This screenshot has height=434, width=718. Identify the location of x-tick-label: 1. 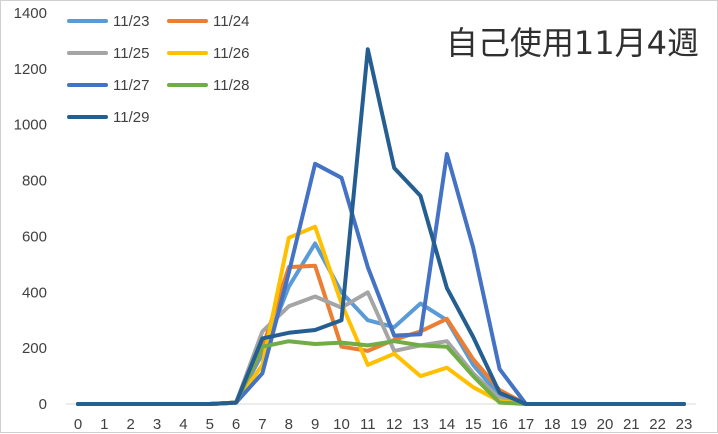
(104, 424).